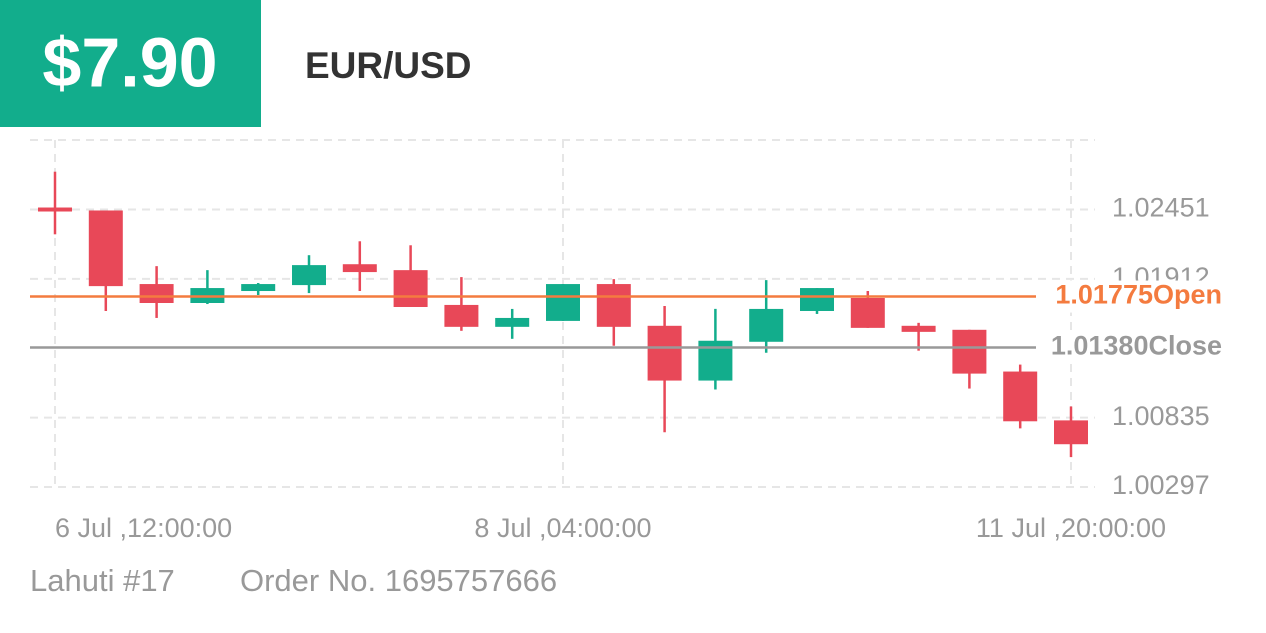 Image resolution: width=1266 pixels, height=633 pixels. I want to click on reference-value: 1.01775, so click(1104, 295).